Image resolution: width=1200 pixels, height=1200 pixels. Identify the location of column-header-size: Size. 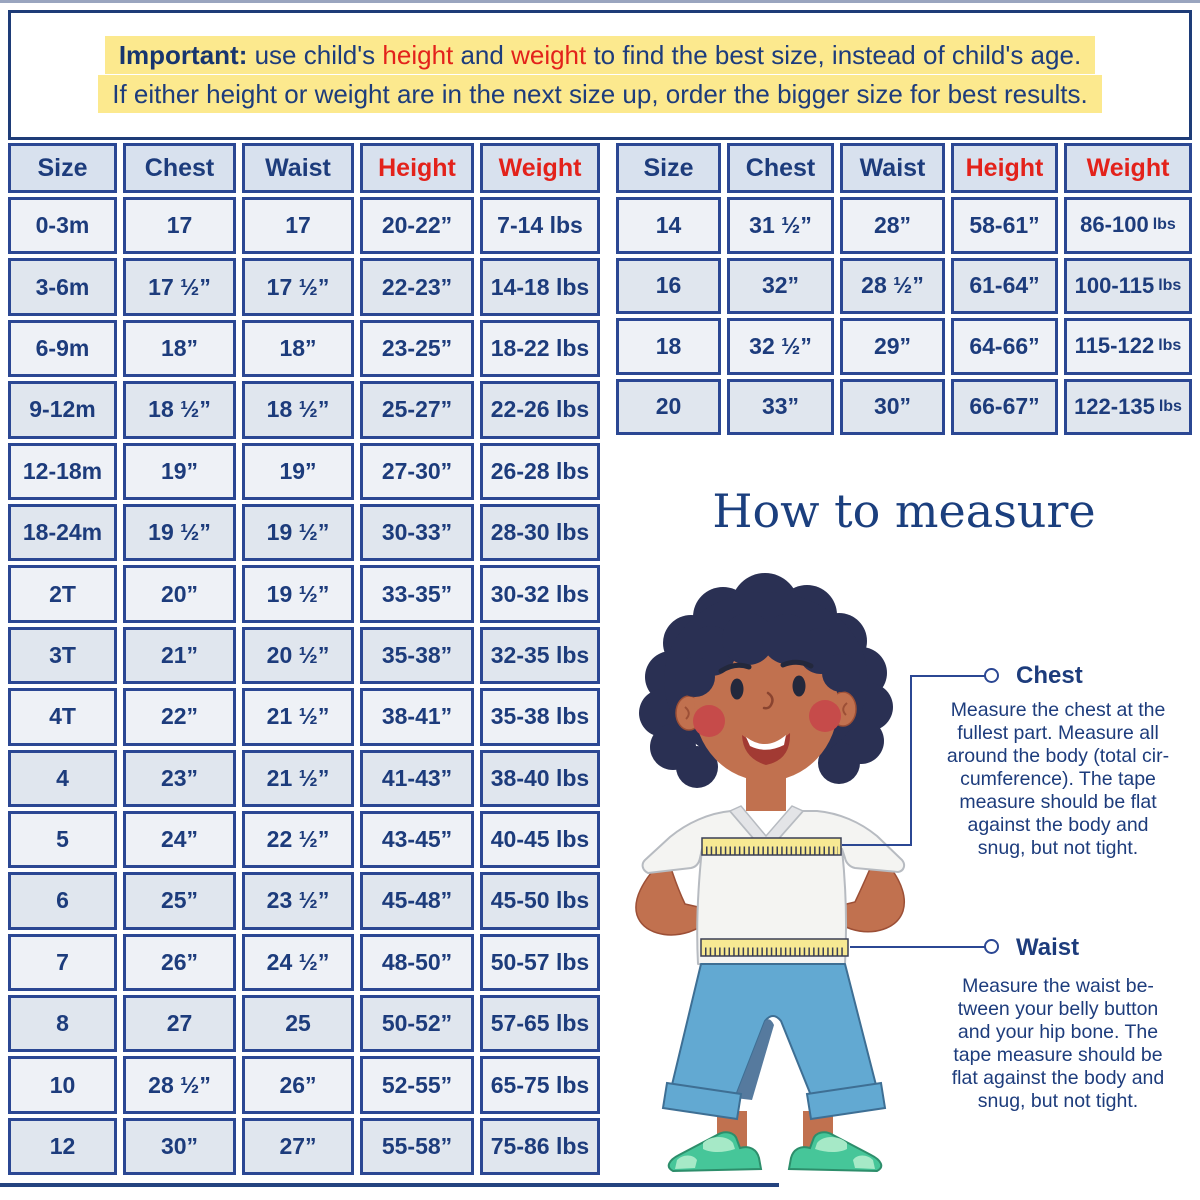
(668, 168).